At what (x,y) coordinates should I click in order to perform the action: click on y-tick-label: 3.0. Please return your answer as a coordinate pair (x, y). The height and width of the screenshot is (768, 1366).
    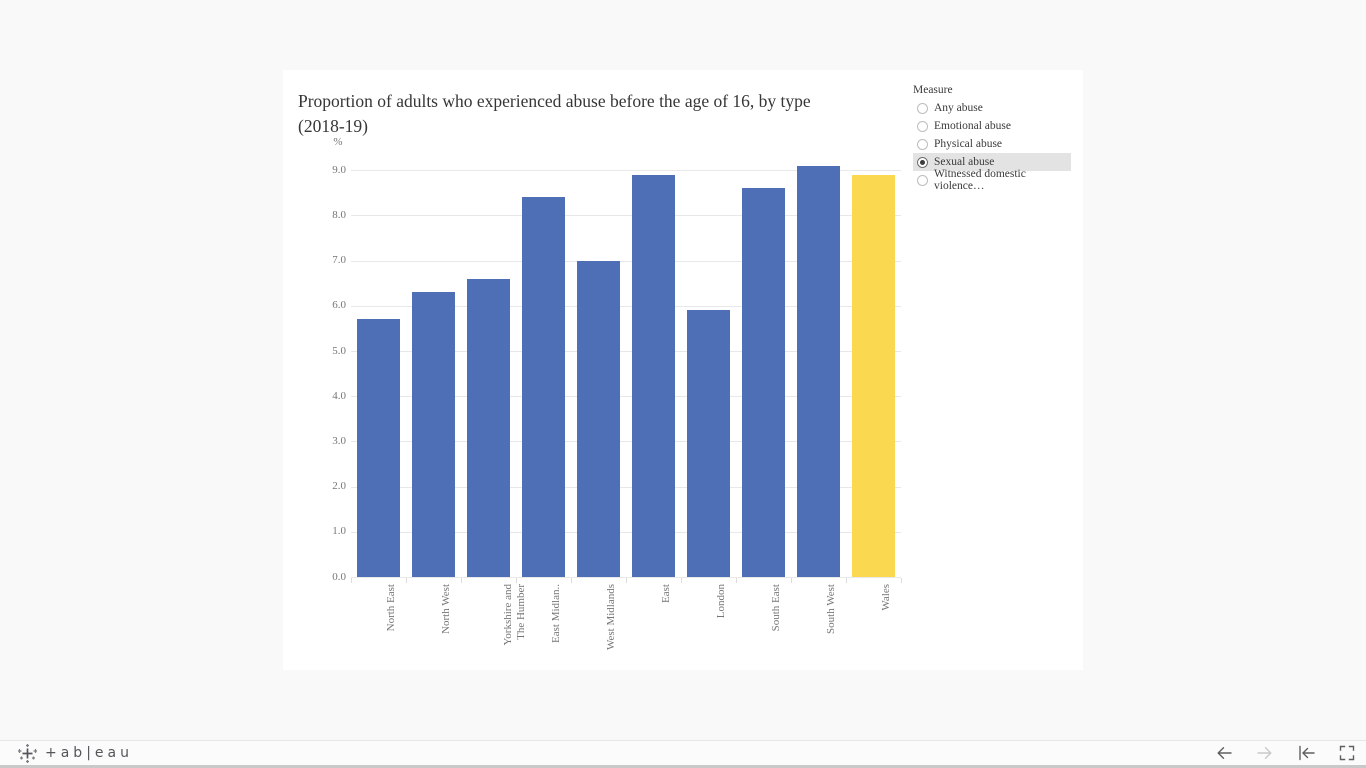
    Looking at the image, I should click on (339, 440).